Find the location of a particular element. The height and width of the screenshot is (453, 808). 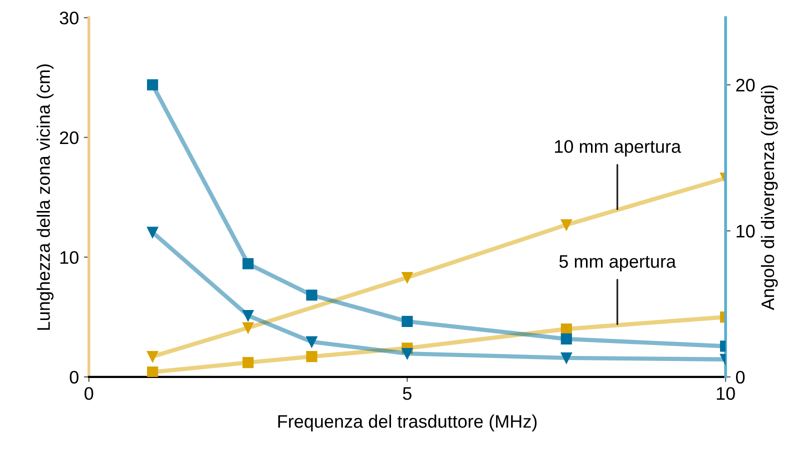

y-tick-label: 30 is located at coordinates (69, 18).